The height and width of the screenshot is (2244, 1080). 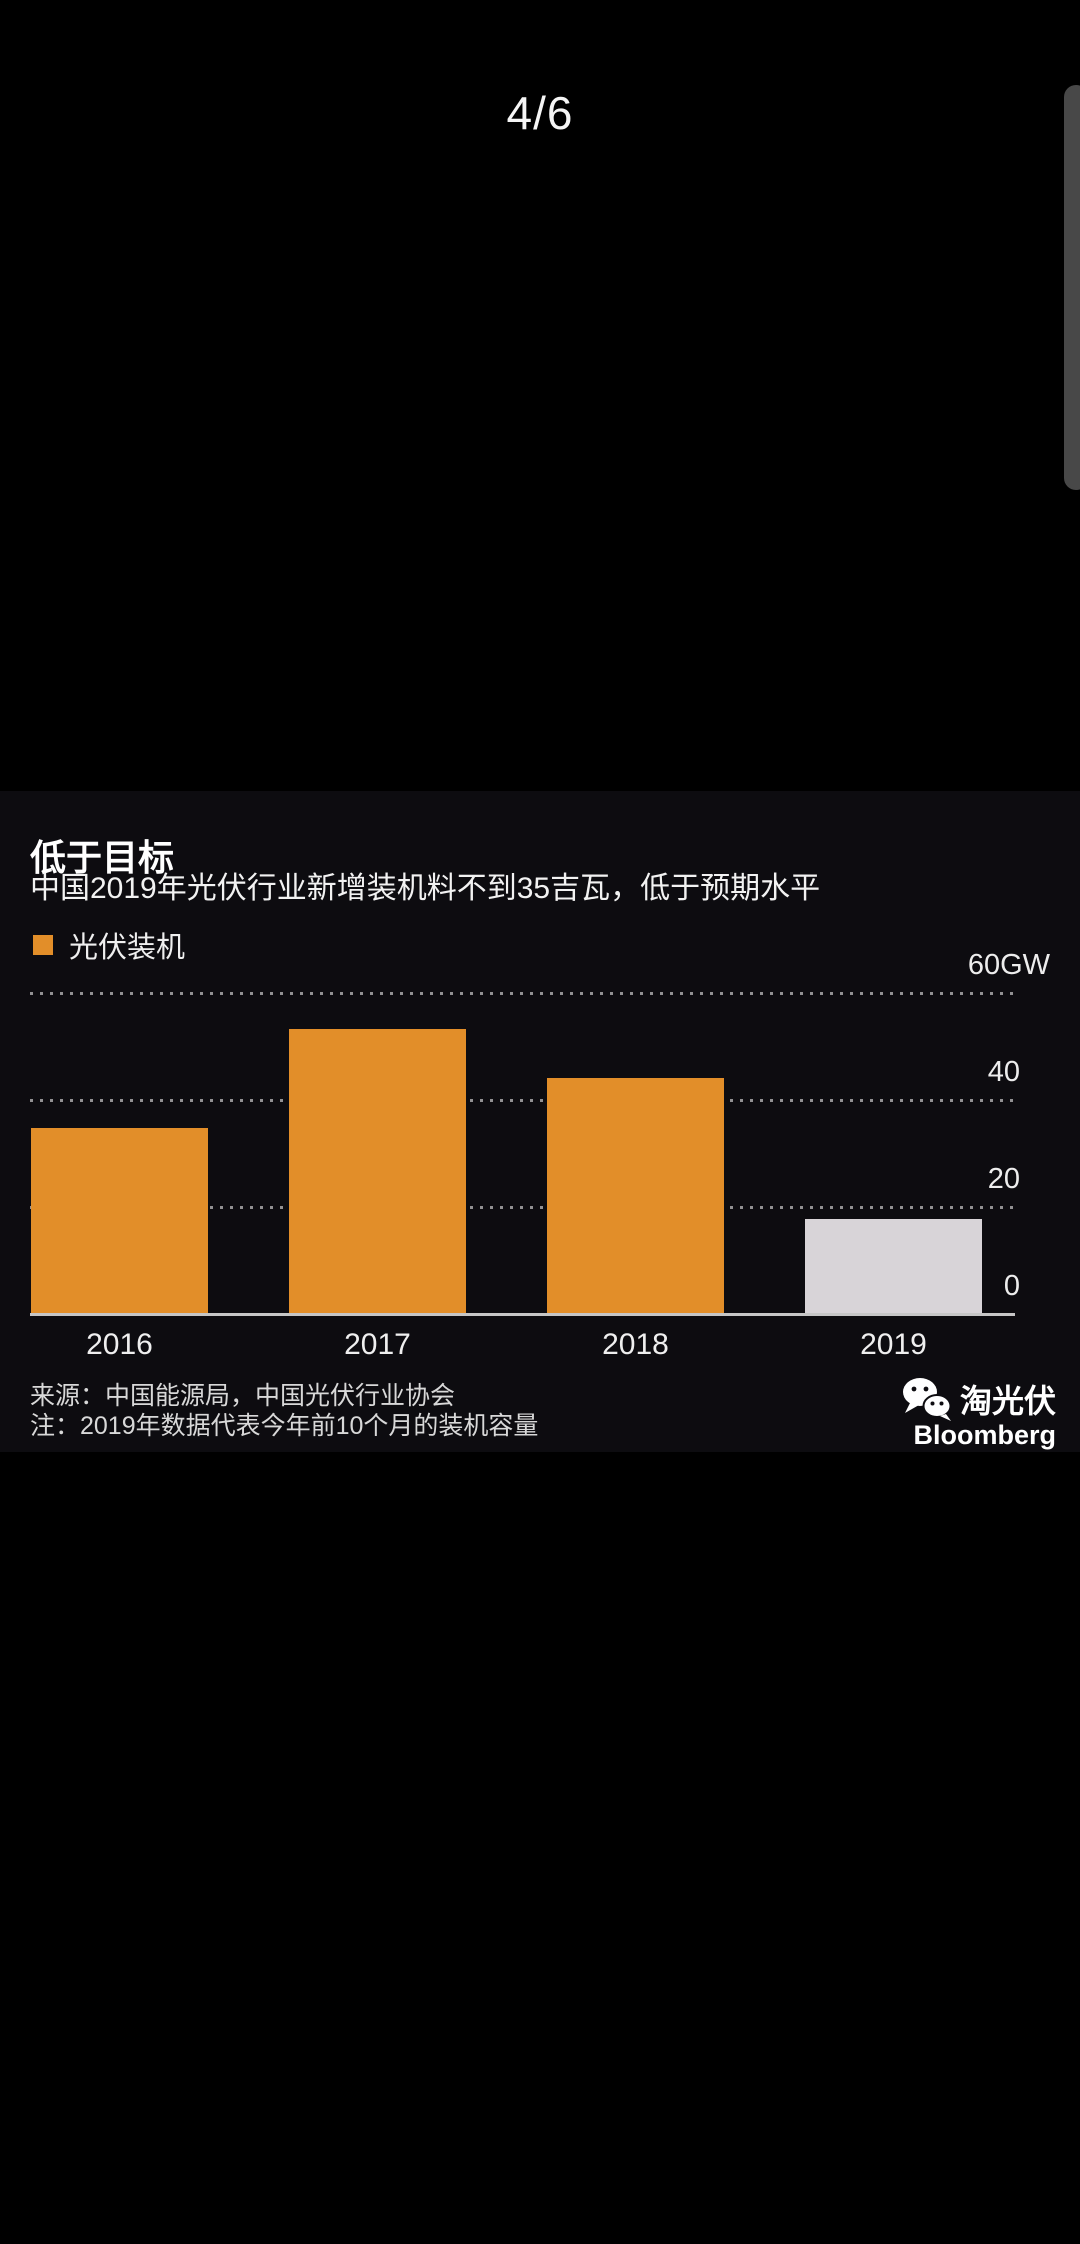 I want to click on chart-title: 低于目标, so click(x=102, y=857).